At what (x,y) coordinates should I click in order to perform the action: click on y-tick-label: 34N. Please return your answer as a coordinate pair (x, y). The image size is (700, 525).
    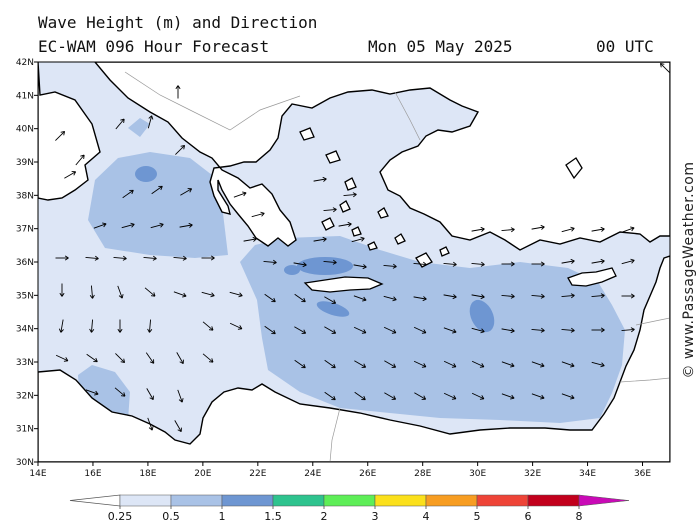
    Looking at the image, I should click on (25, 330).